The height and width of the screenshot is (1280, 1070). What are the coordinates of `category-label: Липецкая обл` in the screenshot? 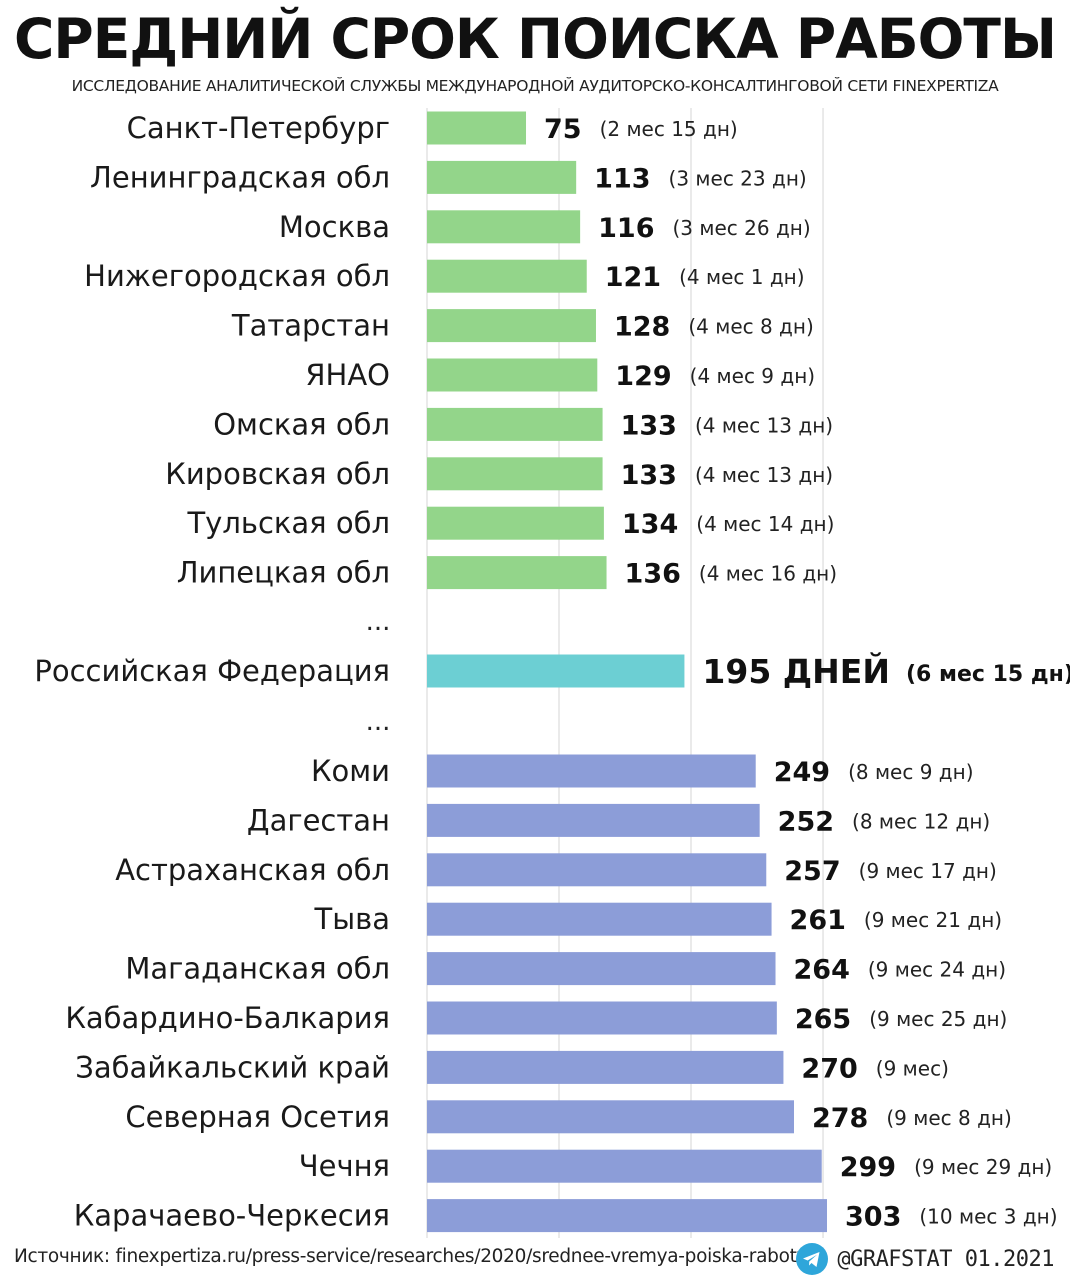 It's located at (283, 573).